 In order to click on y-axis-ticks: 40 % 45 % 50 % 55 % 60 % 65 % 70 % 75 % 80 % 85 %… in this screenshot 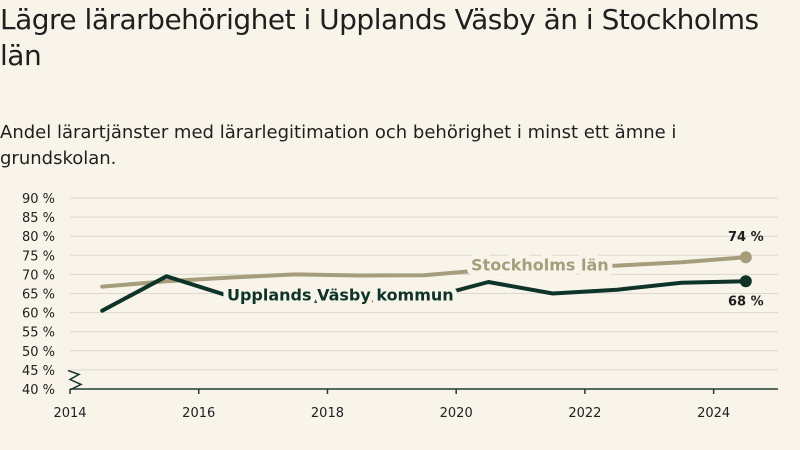, I will do `click(52, 295)`.